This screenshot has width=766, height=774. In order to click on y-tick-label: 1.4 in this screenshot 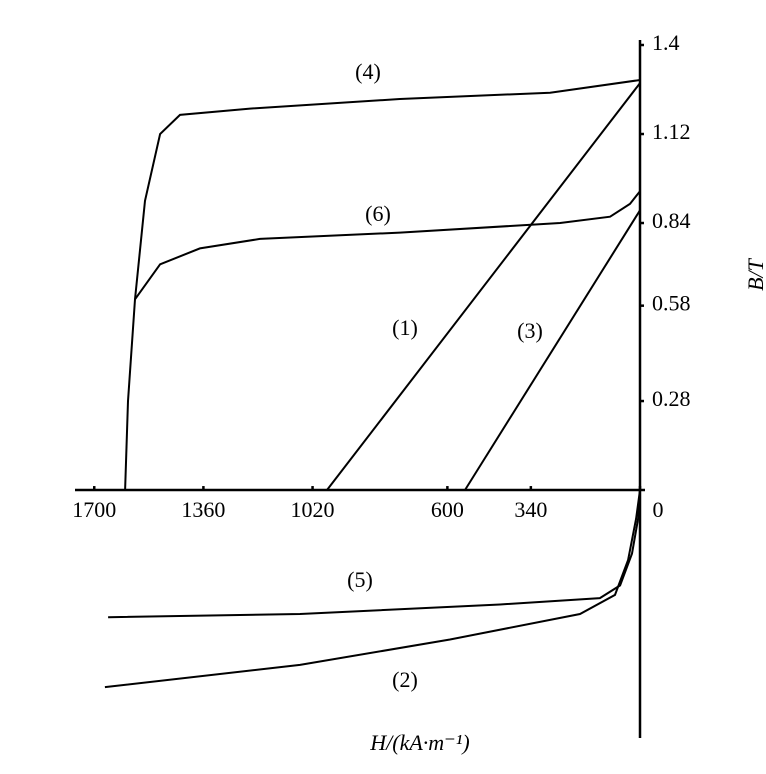, I will do `click(666, 42)`.